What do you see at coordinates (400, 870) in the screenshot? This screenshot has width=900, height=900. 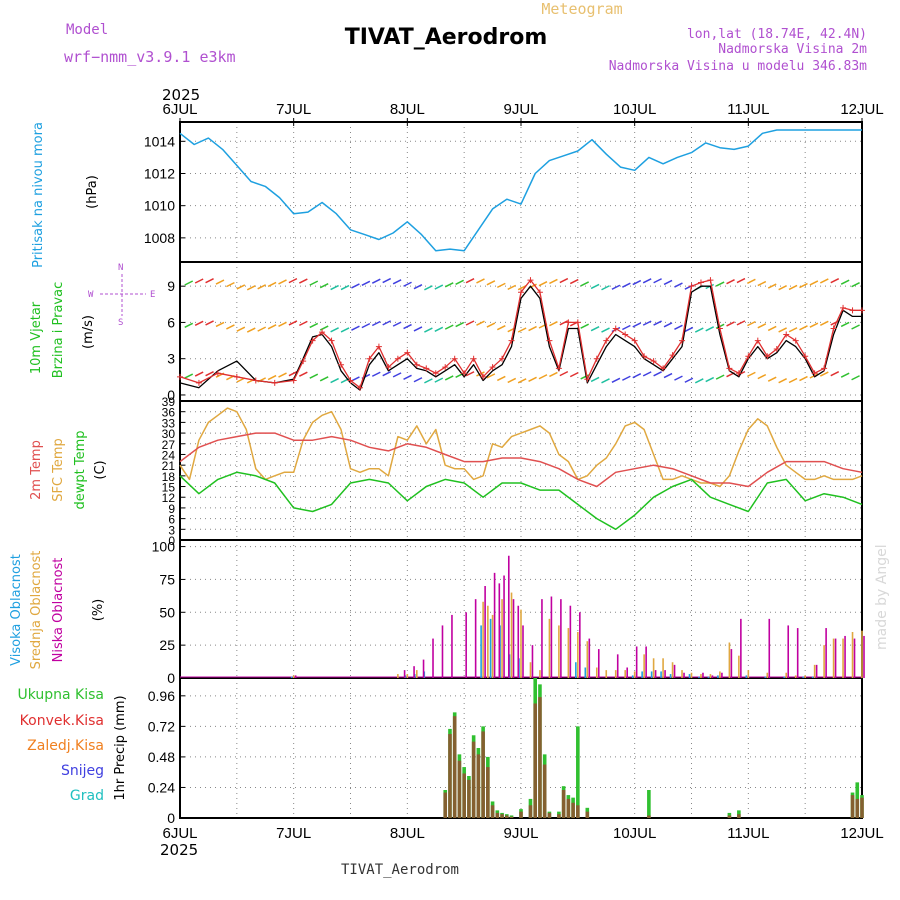 I see `footer-label: TIVAT_Aerodrom` at bounding box center [400, 870].